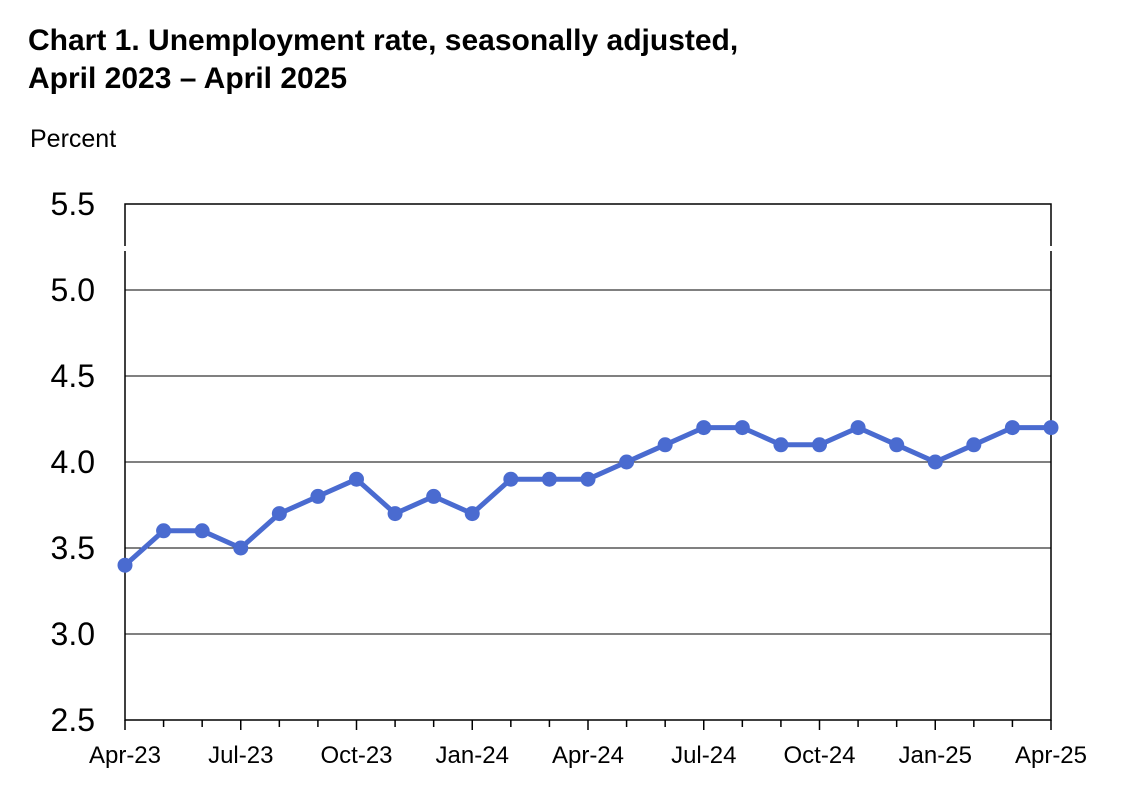 Image resolution: width=1126 pixels, height=798 pixels. Describe the element at coordinates (587, 496) in the screenshot. I see `series-line` at that location.